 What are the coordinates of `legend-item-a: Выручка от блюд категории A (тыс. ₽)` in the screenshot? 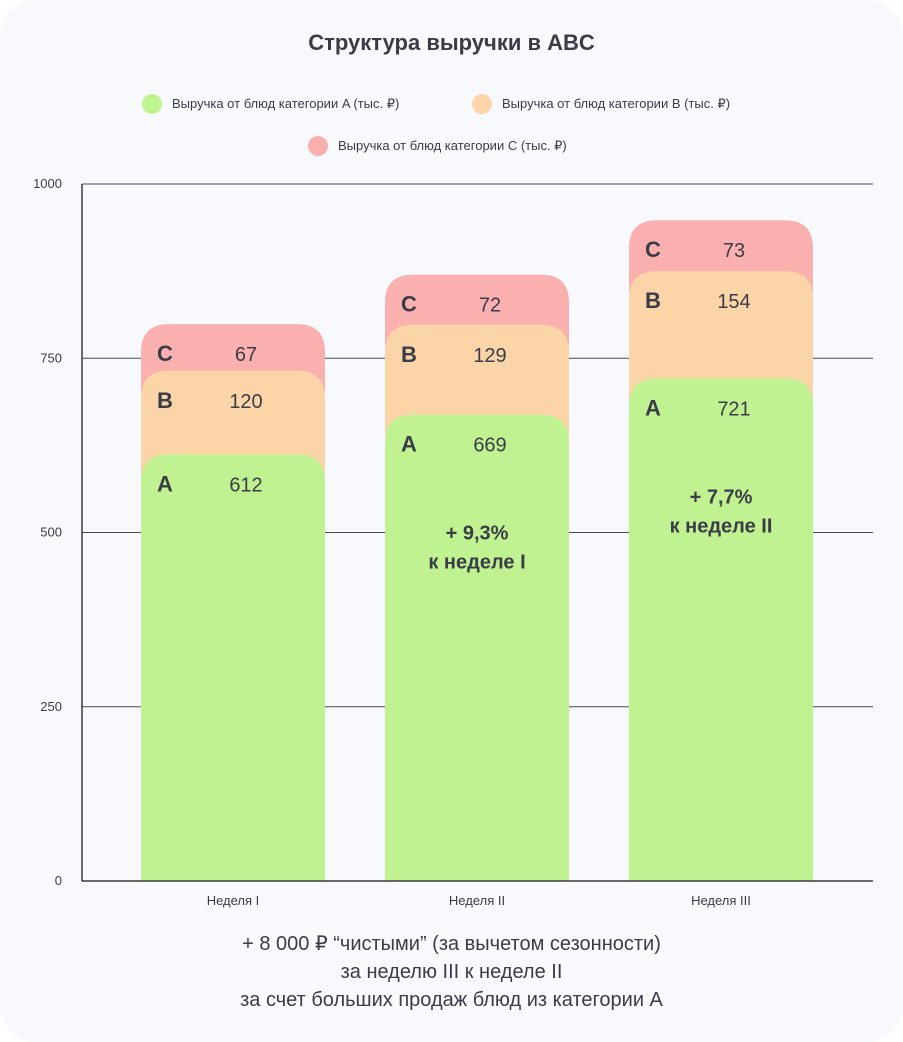 It's located at (270, 104).